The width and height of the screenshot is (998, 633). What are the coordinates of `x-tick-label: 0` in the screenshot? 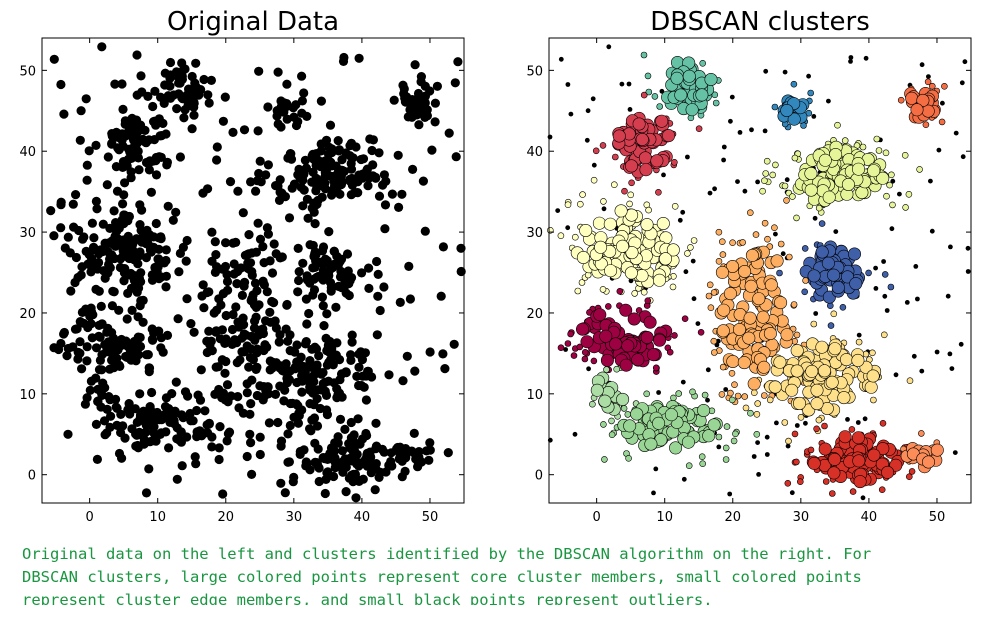 It's located at (597, 517).